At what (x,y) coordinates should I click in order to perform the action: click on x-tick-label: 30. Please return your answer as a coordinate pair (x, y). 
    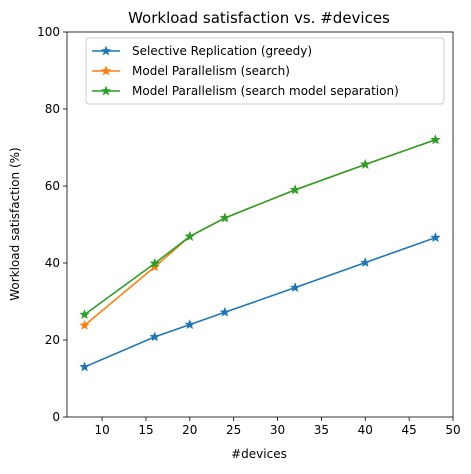
    Looking at the image, I should click on (277, 430).